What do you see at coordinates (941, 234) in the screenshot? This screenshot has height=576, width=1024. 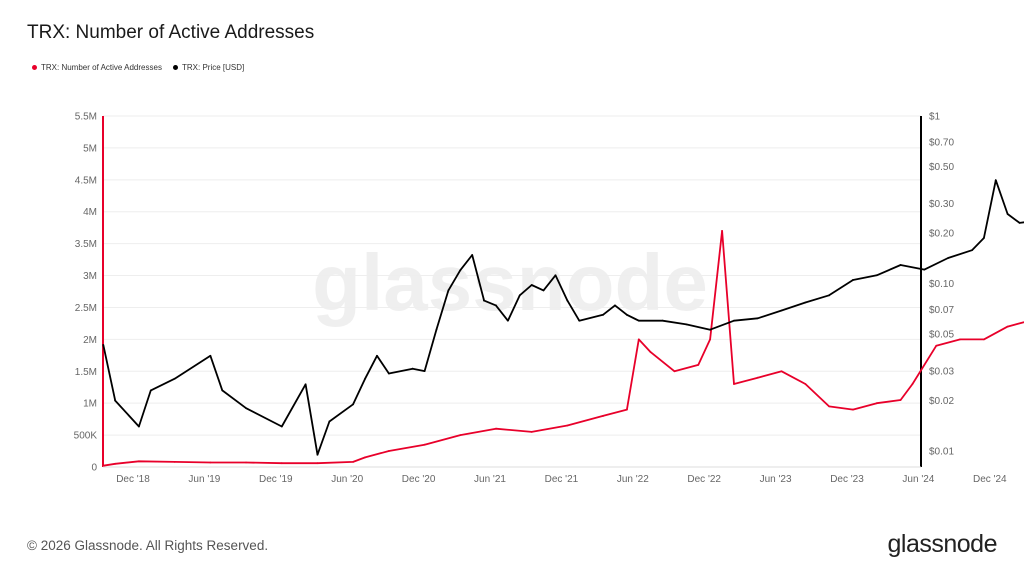 I see `right-tick-label: $0.20` at bounding box center [941, 234].